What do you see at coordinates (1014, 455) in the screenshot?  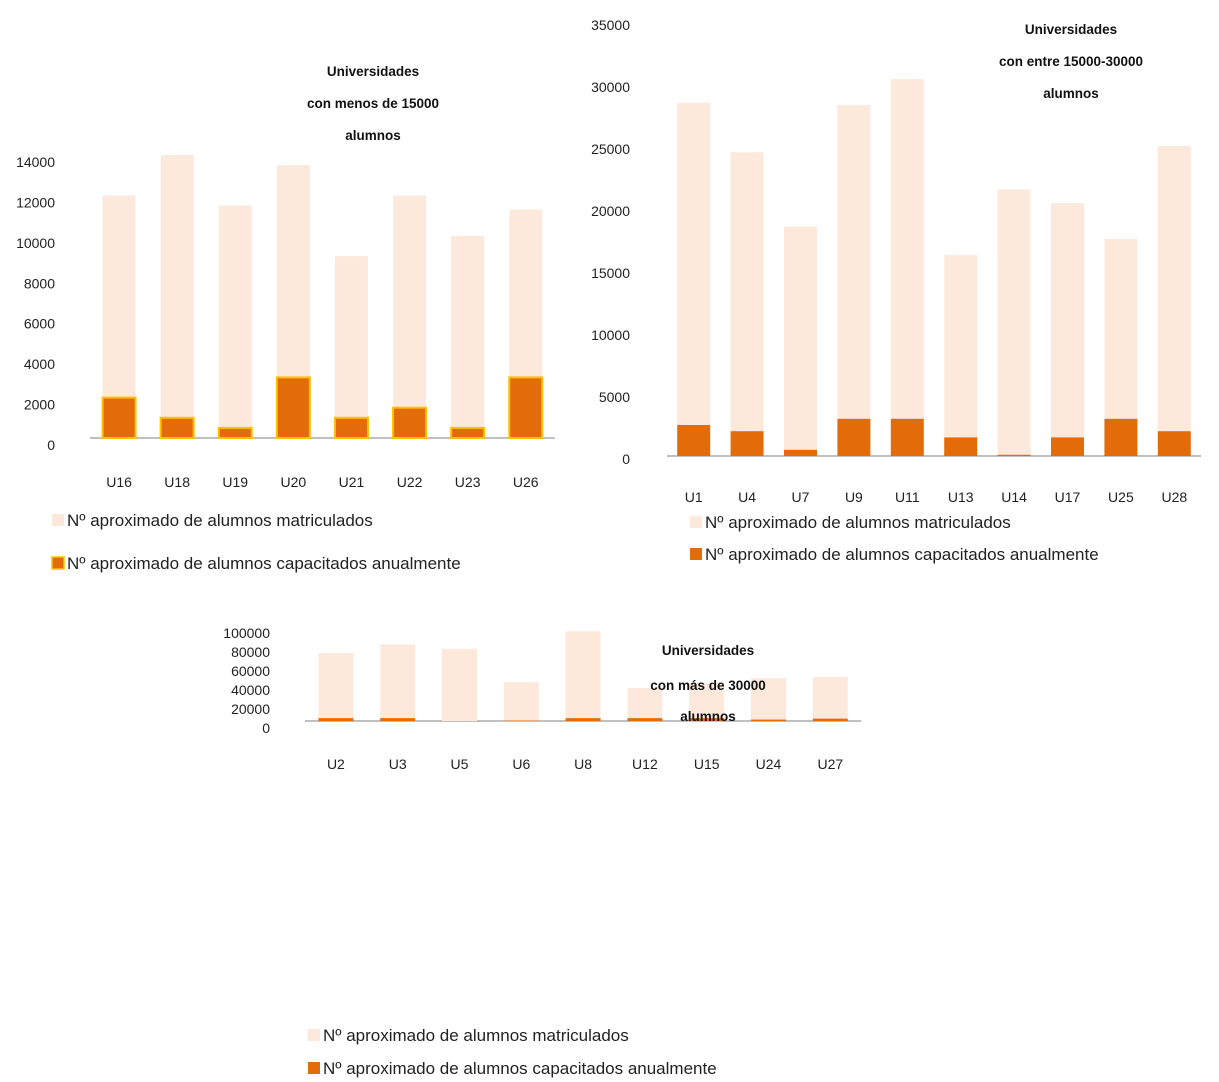 I see `bar-capacitados-u14` at bounding box center [1014, 455].